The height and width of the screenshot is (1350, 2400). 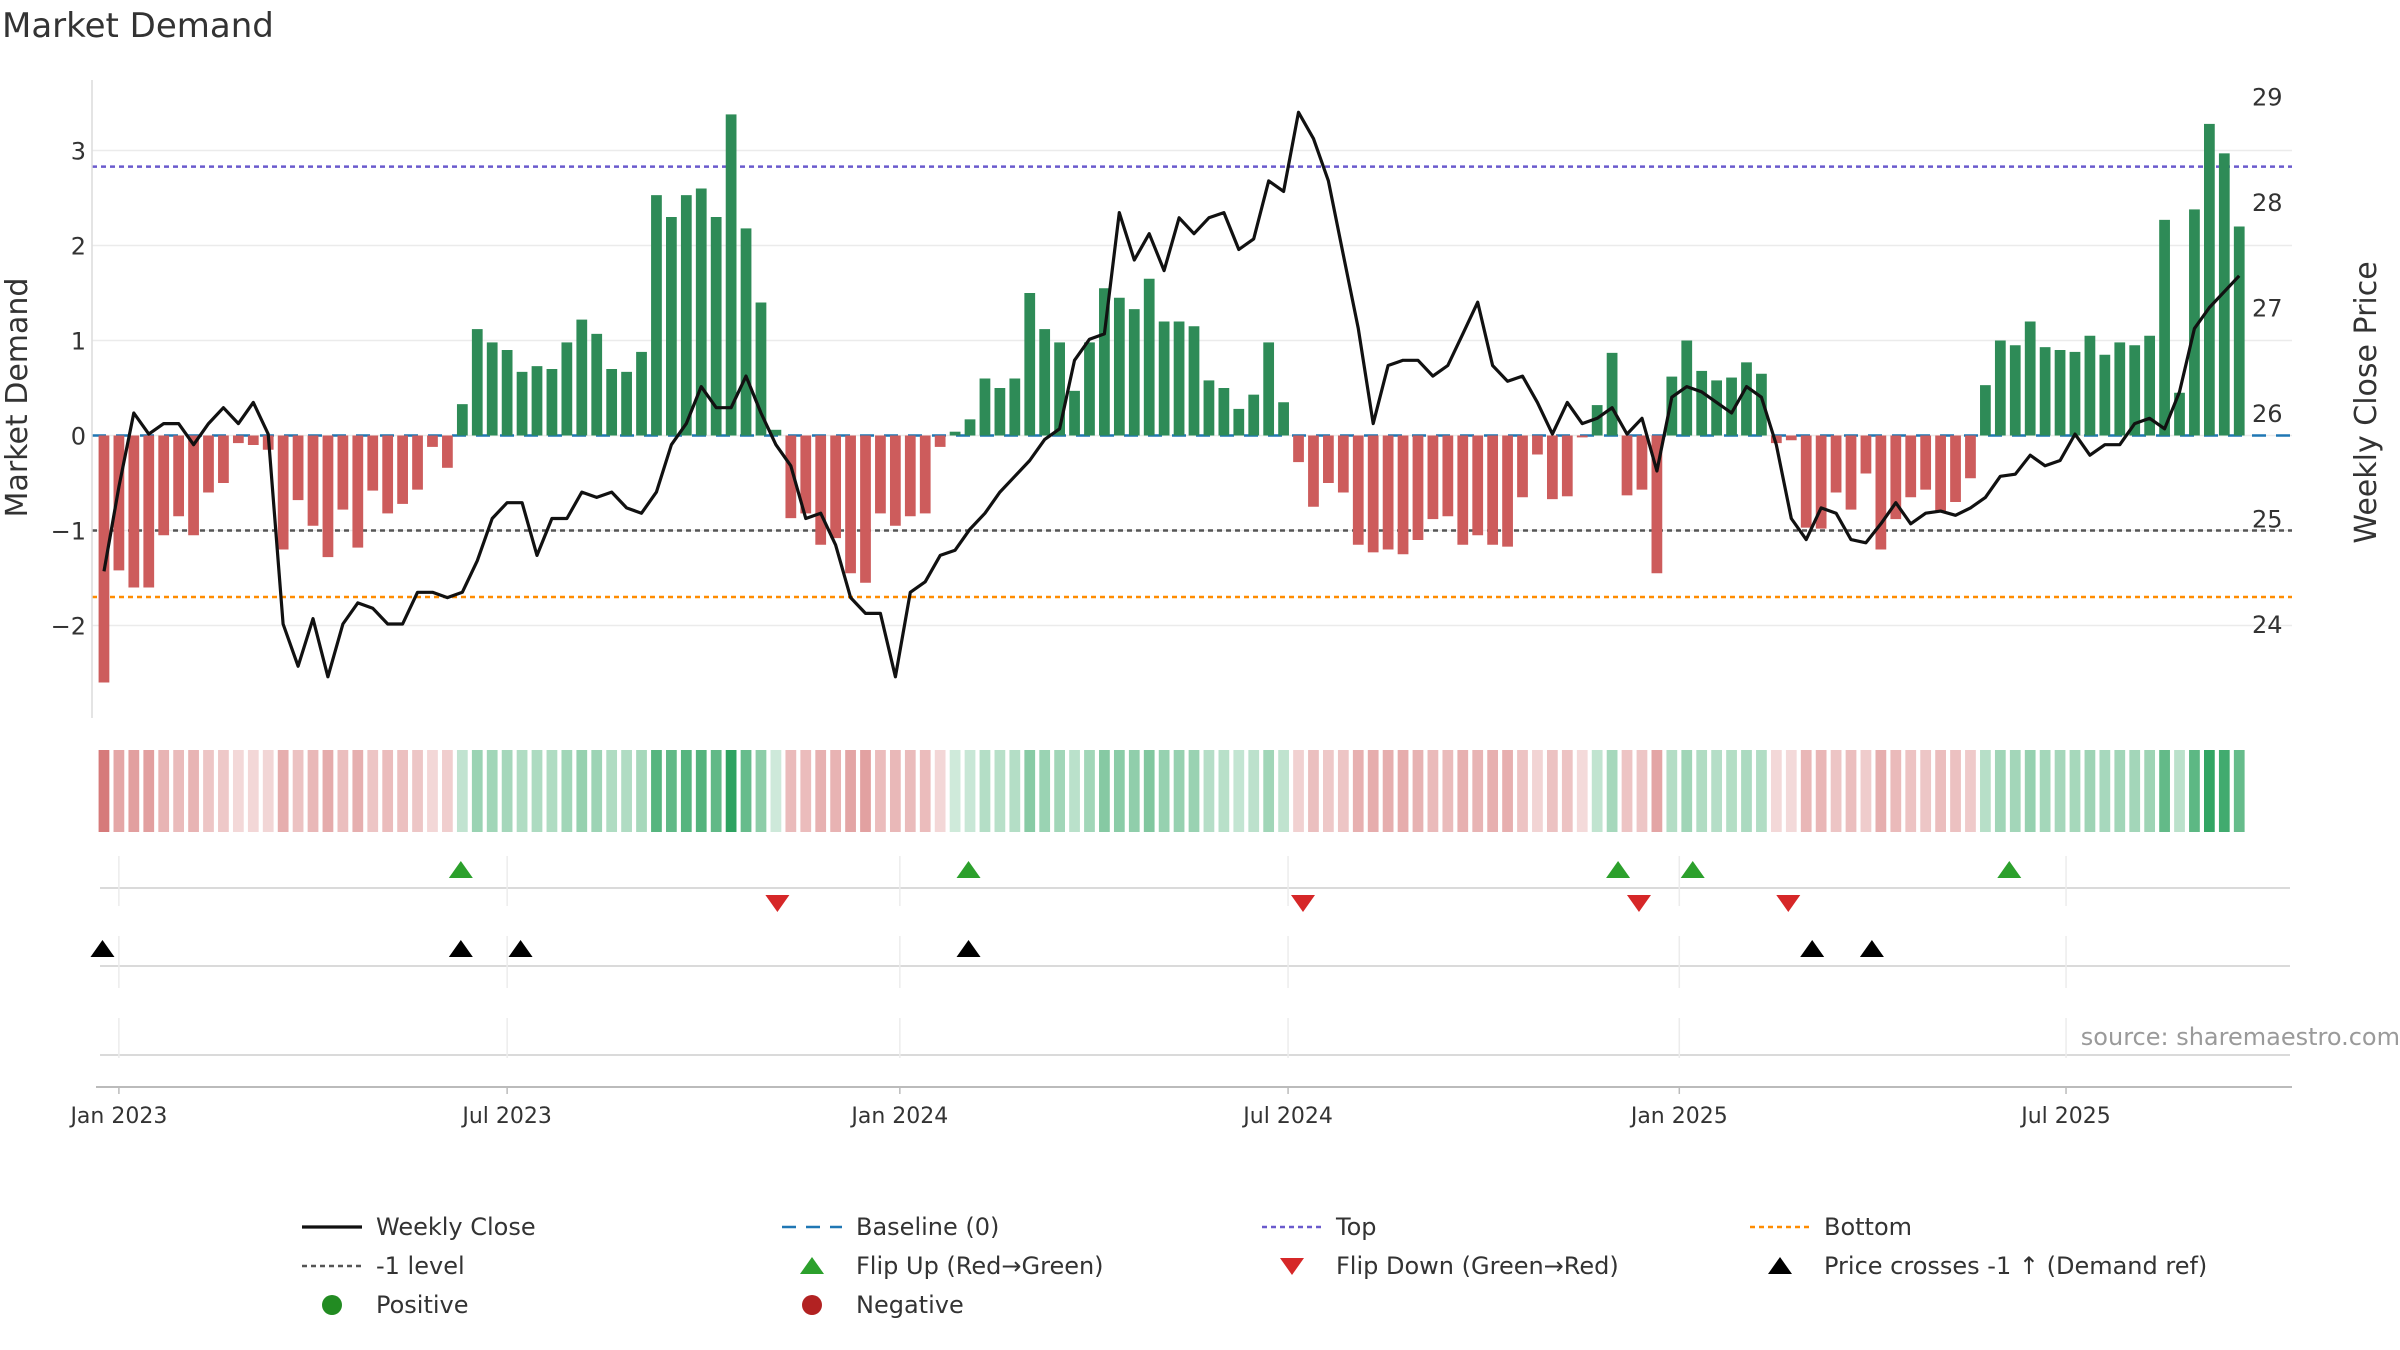 I want to click on x-tick-label: Jul 2023, so click(x=506, y=1116).